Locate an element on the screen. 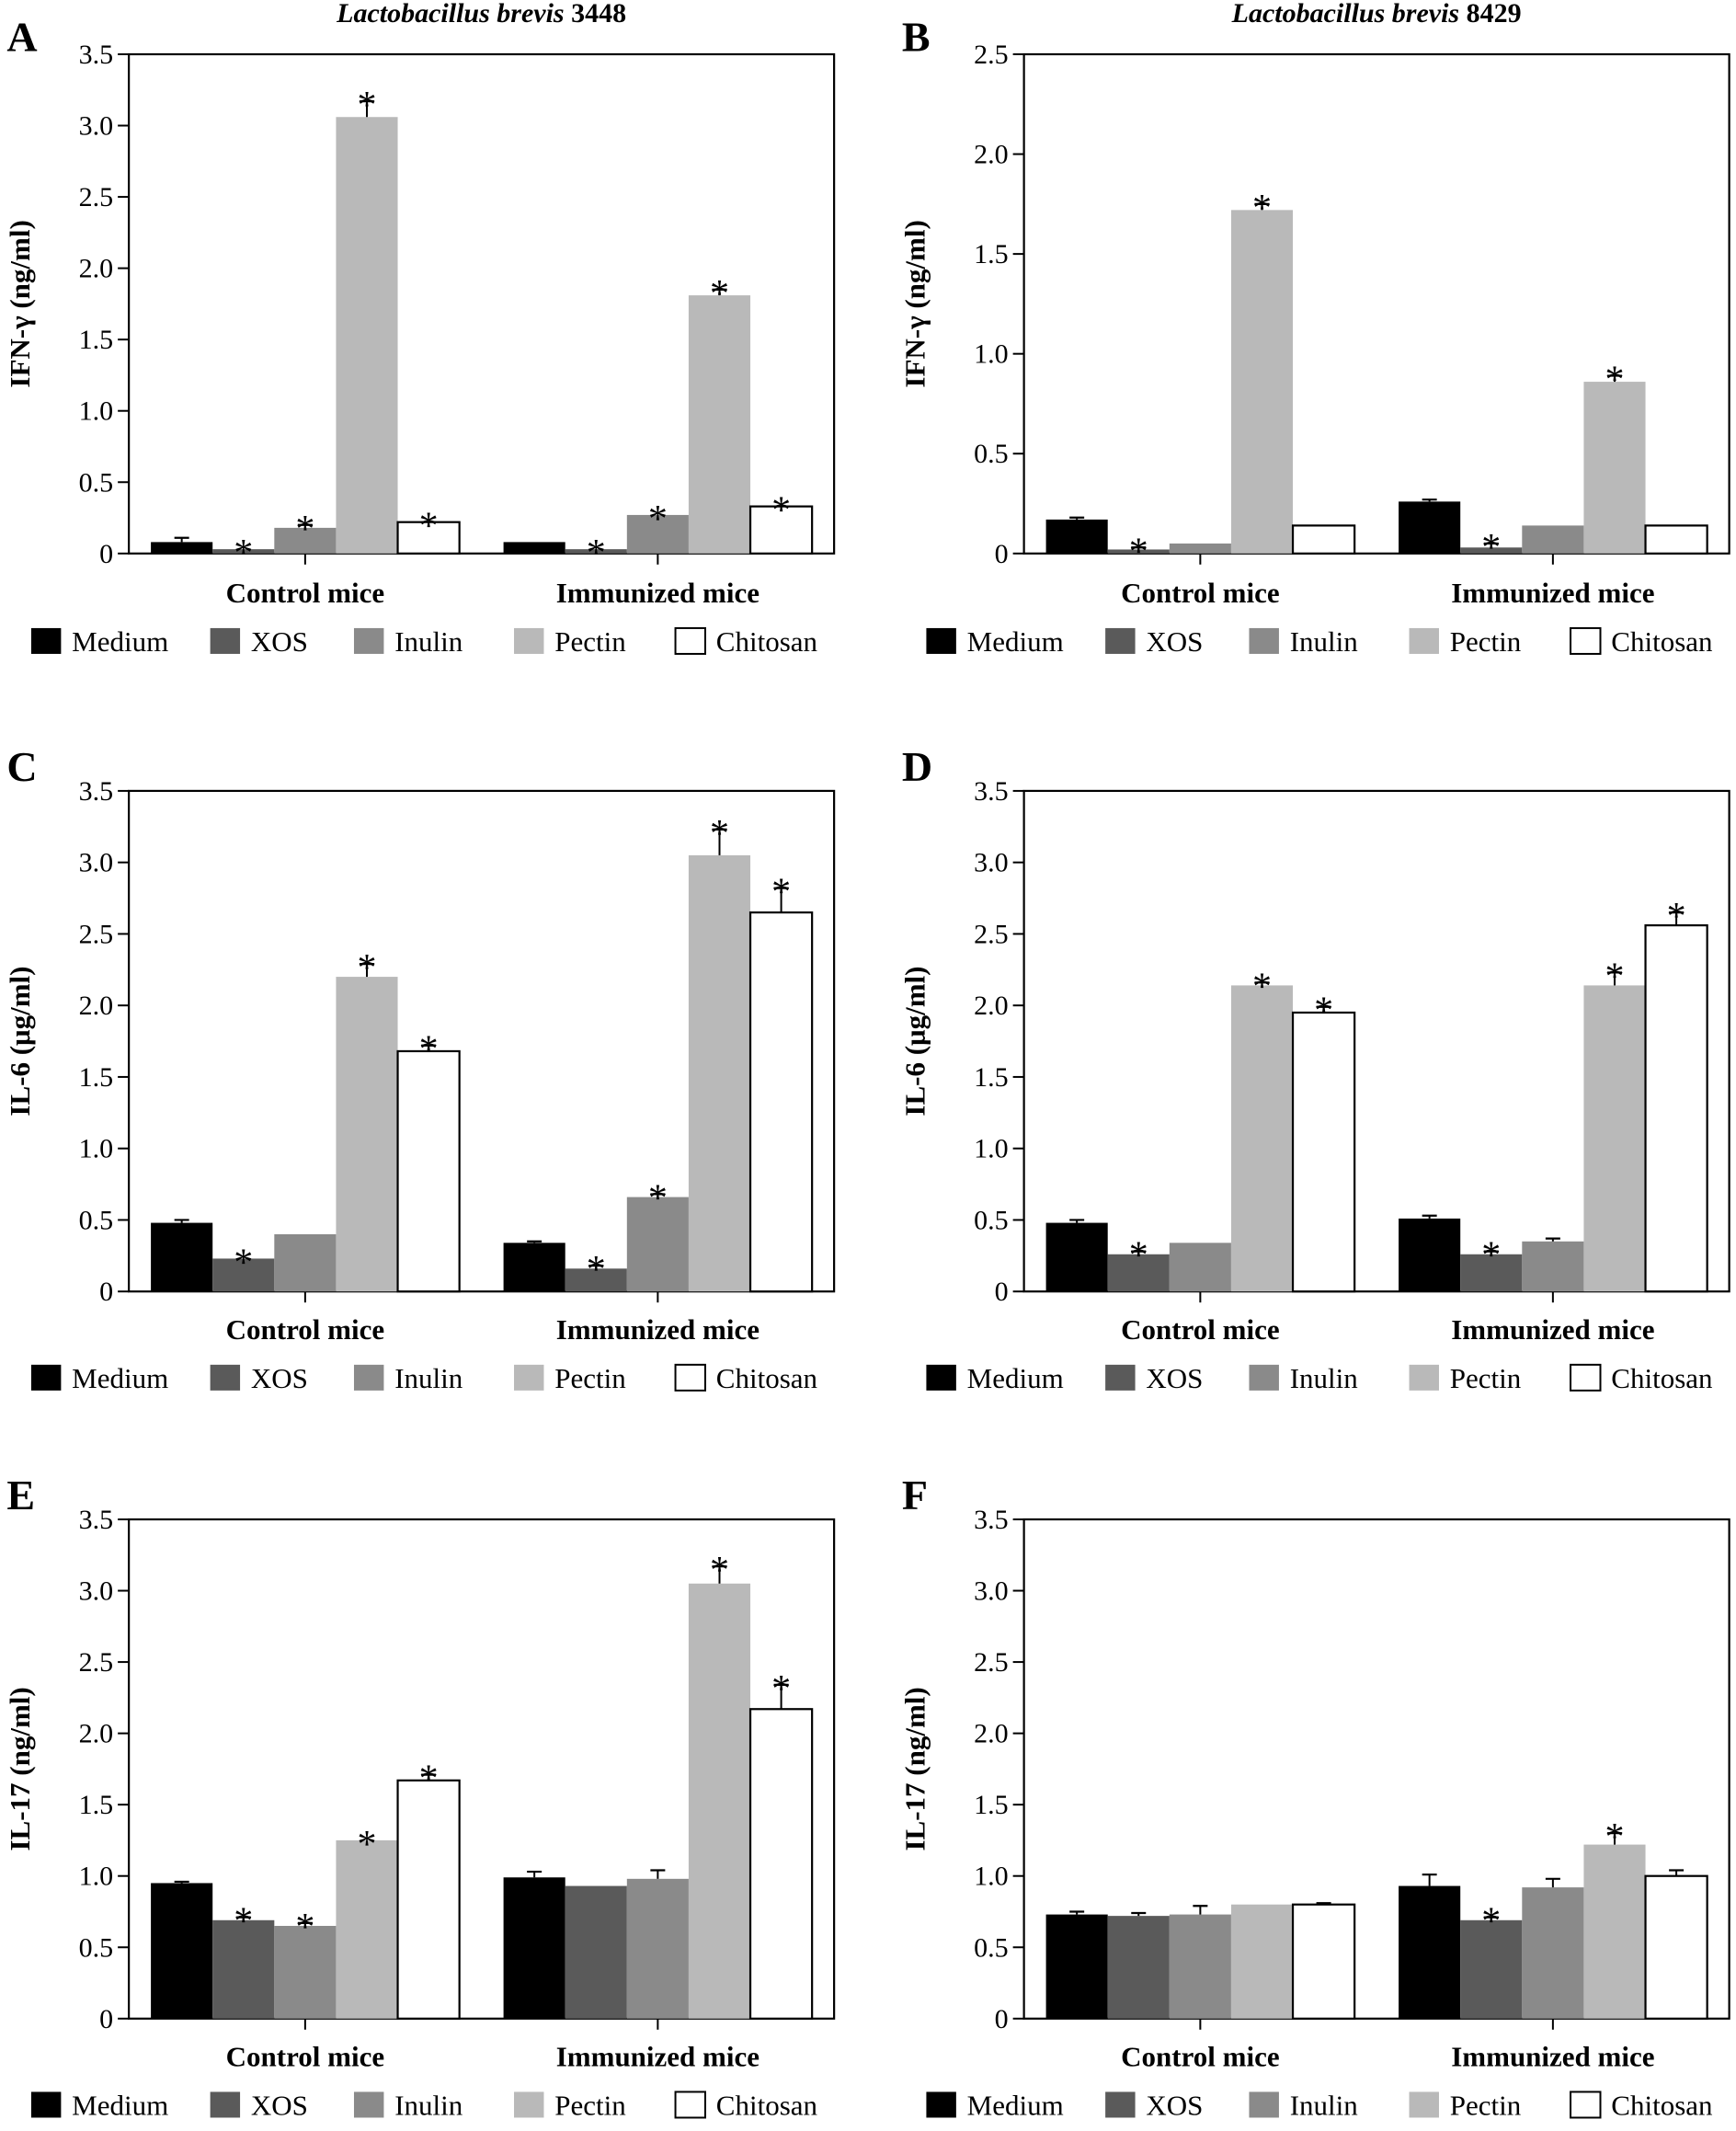  legend-swatch-chitosan is located at coordinates (690, 1377).